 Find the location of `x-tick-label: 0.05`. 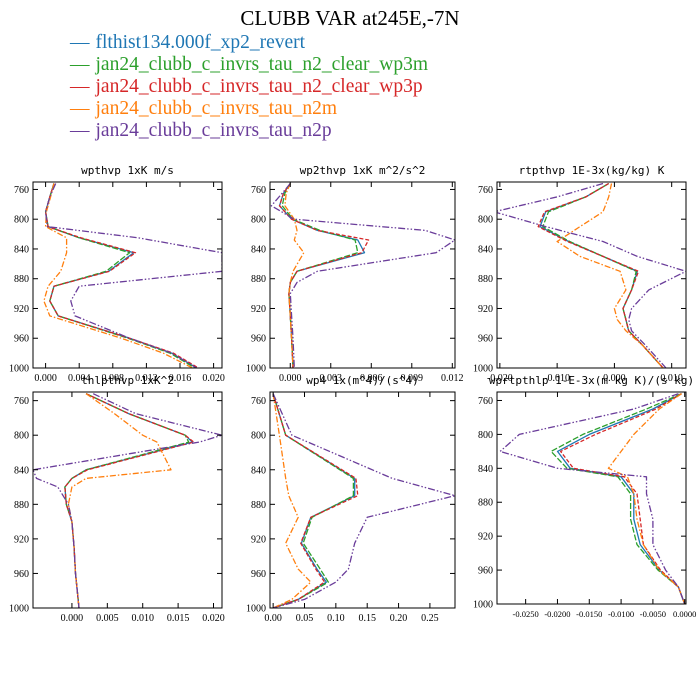

x-tick-label: 0.05 is located at coordinates (305, 618).